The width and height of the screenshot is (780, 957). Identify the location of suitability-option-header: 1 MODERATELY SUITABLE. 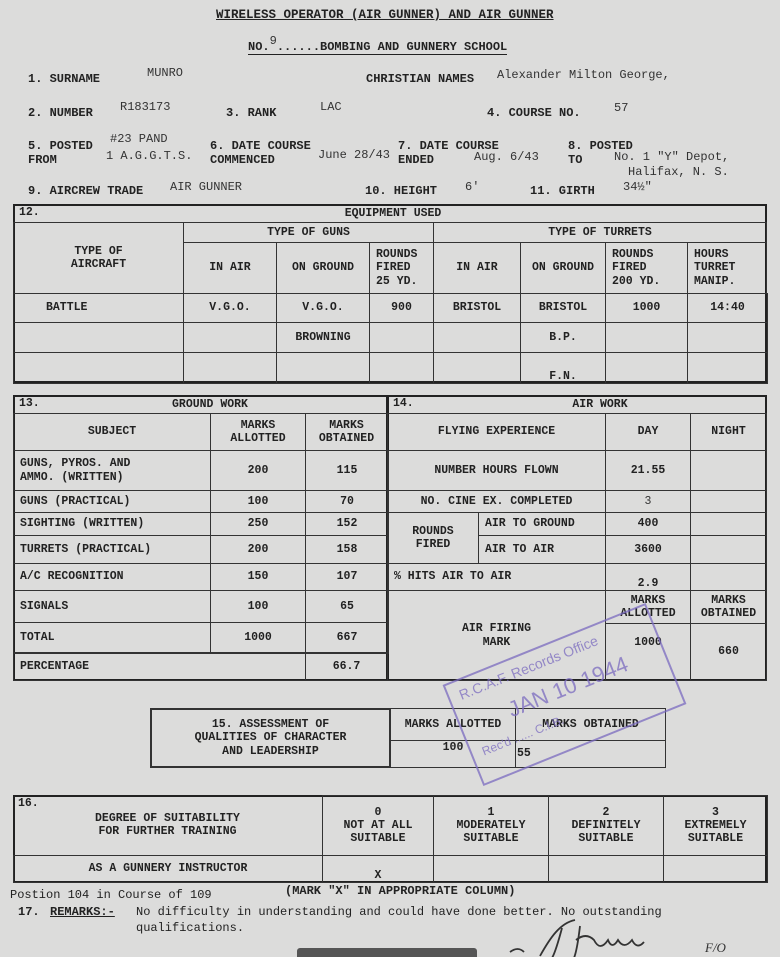
(491, 825).